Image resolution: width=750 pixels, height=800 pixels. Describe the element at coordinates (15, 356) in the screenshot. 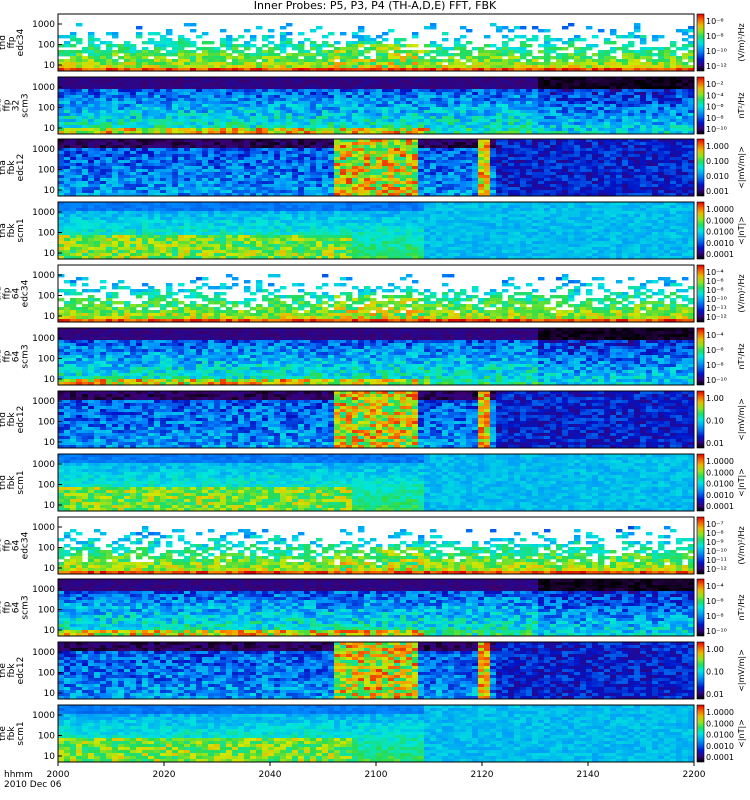

I see `panel-label: thdffp64scm3` at that location.